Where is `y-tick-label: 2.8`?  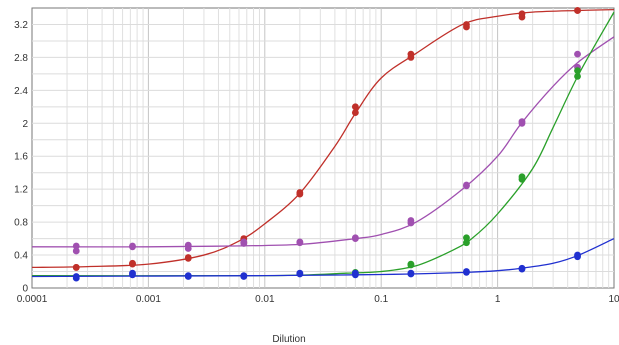
y-tick-label: 2.8 is located at coordinates (21, 58).